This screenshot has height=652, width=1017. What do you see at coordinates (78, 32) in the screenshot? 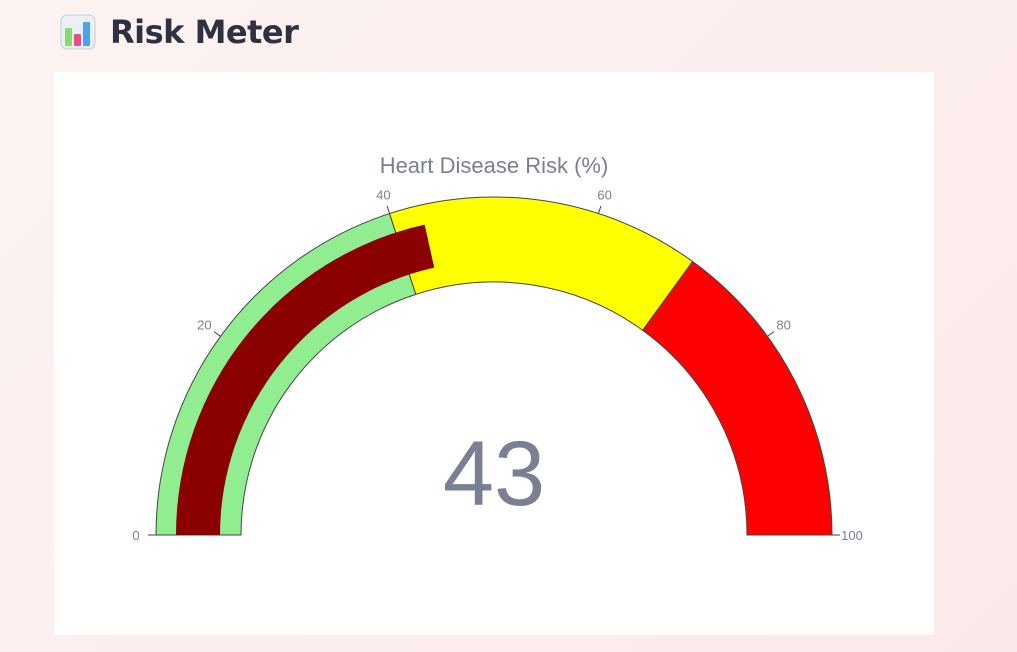
I see `bar-chart-icon` at bounding box center [78, 32].